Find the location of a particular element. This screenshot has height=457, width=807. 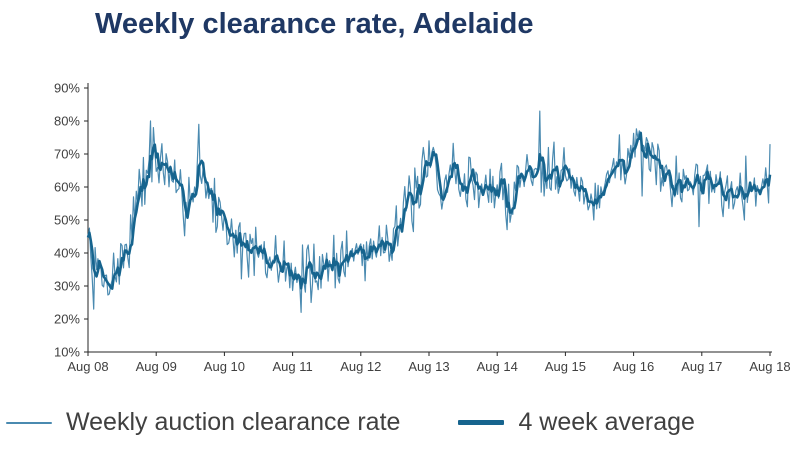

x-tick-label: Aug 10 is located at coordinates (224, 366).